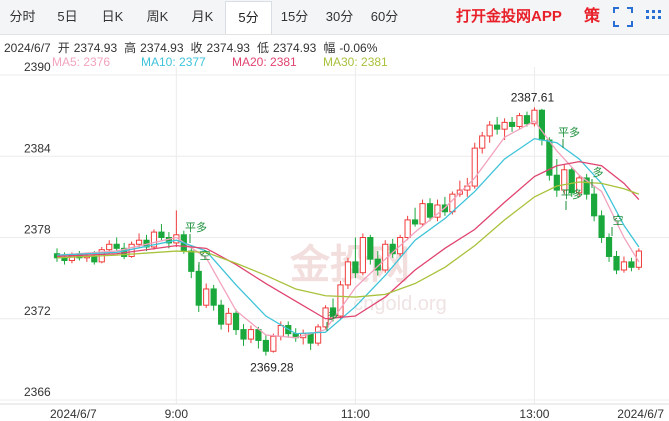 The height and width of the screenshot is (421, 669). I want to click on info-date: 2024/6/7, so click(27, 48).